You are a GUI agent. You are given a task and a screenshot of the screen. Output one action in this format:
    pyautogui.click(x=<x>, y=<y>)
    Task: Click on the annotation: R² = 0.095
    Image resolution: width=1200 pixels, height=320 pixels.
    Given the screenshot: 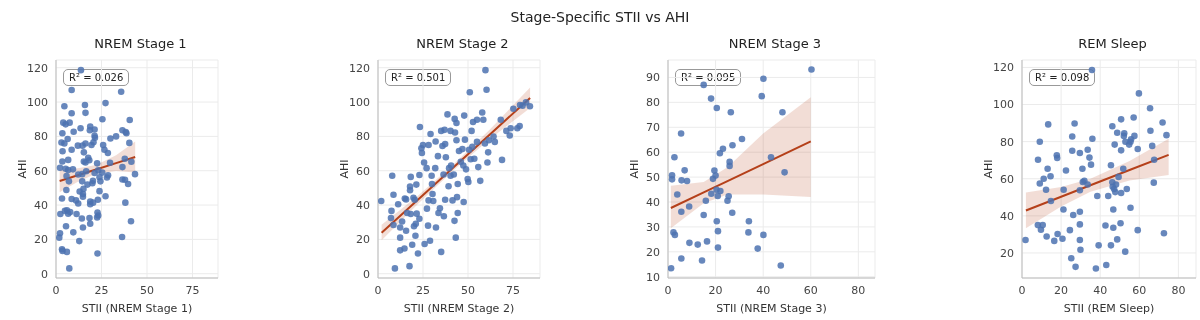 What is the action you would take?
    pyautogui.click(x=708, y=77)
    